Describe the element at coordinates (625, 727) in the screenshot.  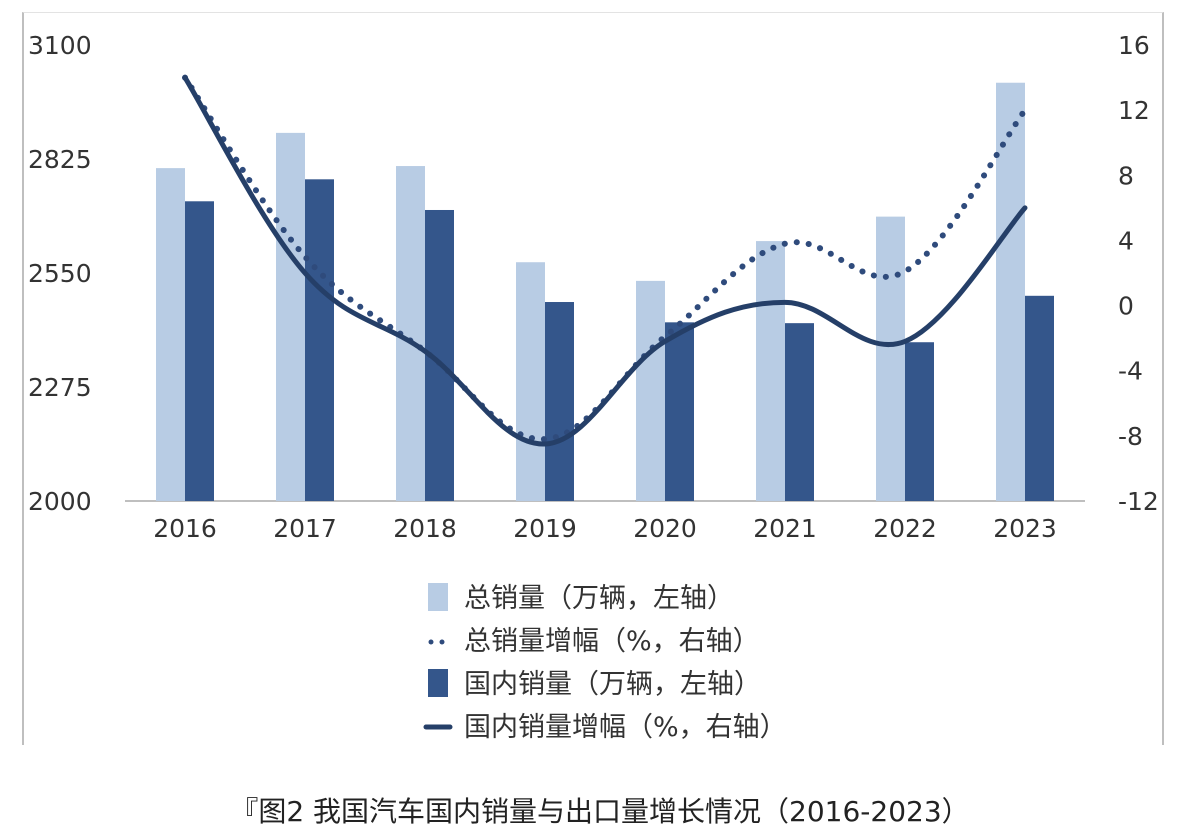
I see `legend-label: 国内销量增幅（%，右轴）` at that location.